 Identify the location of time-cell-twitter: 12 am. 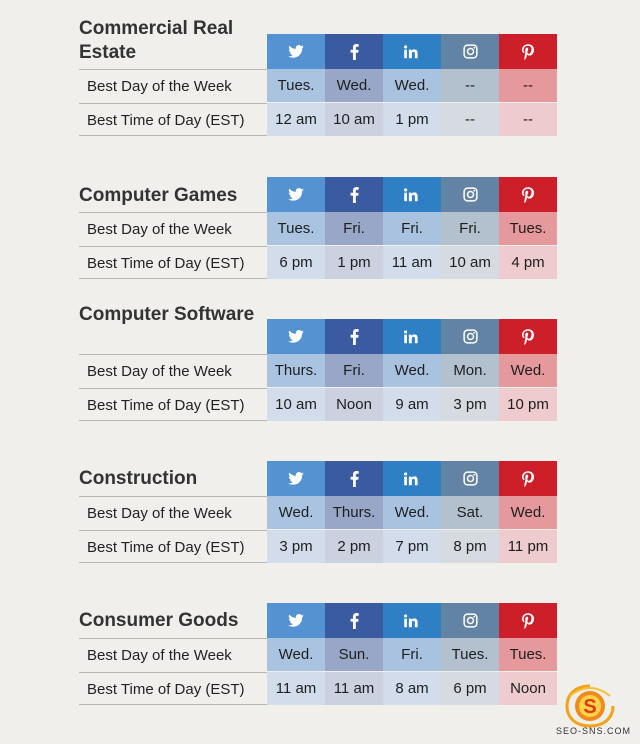
(296, 119).